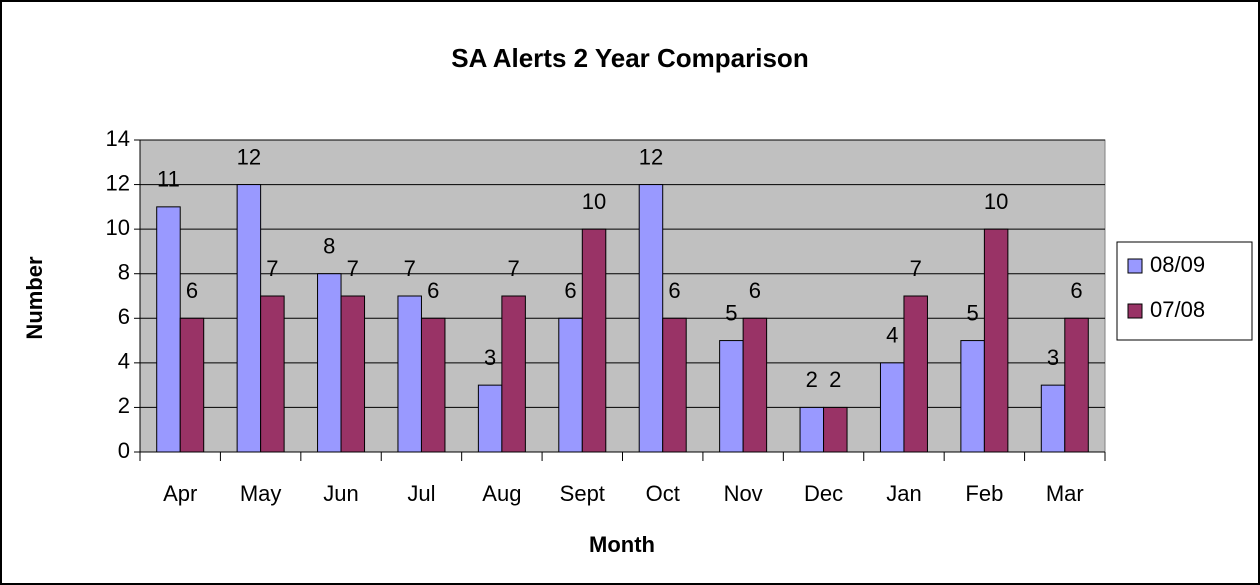  I want to click on x-axis-label: Month, so click(622, 544).